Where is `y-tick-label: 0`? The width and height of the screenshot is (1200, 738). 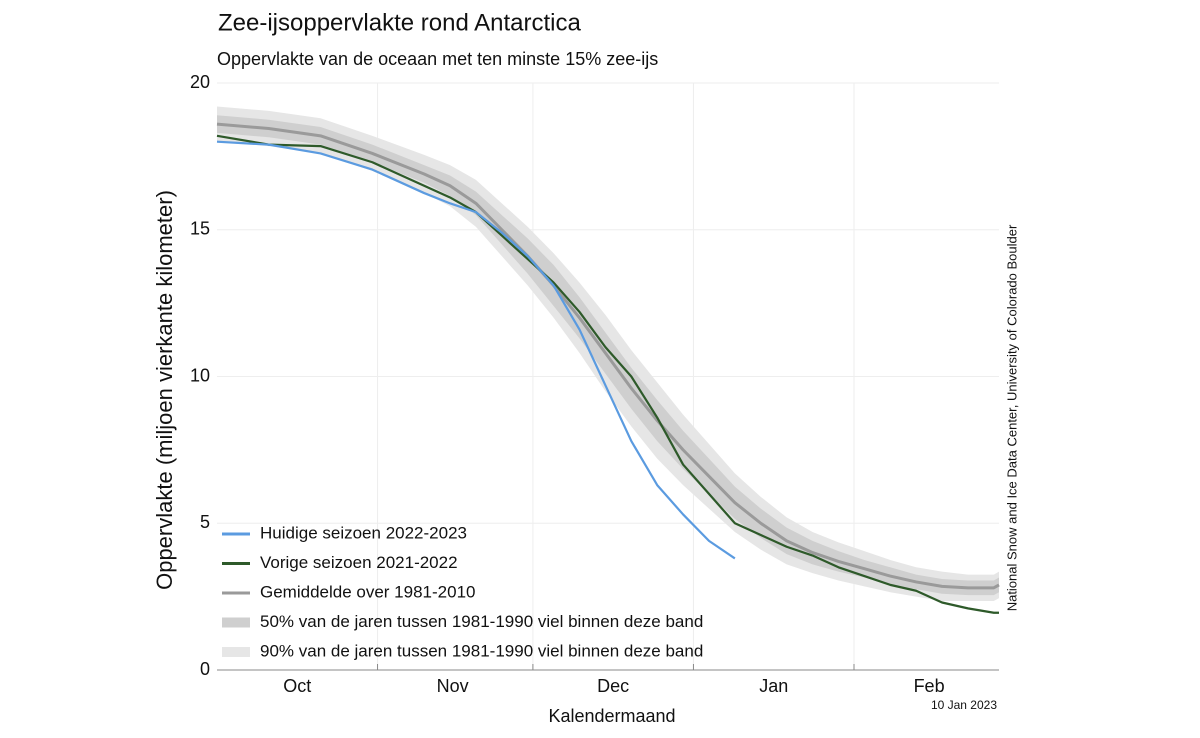 y-tick-label: 0 is located at coordinates (205, 669).